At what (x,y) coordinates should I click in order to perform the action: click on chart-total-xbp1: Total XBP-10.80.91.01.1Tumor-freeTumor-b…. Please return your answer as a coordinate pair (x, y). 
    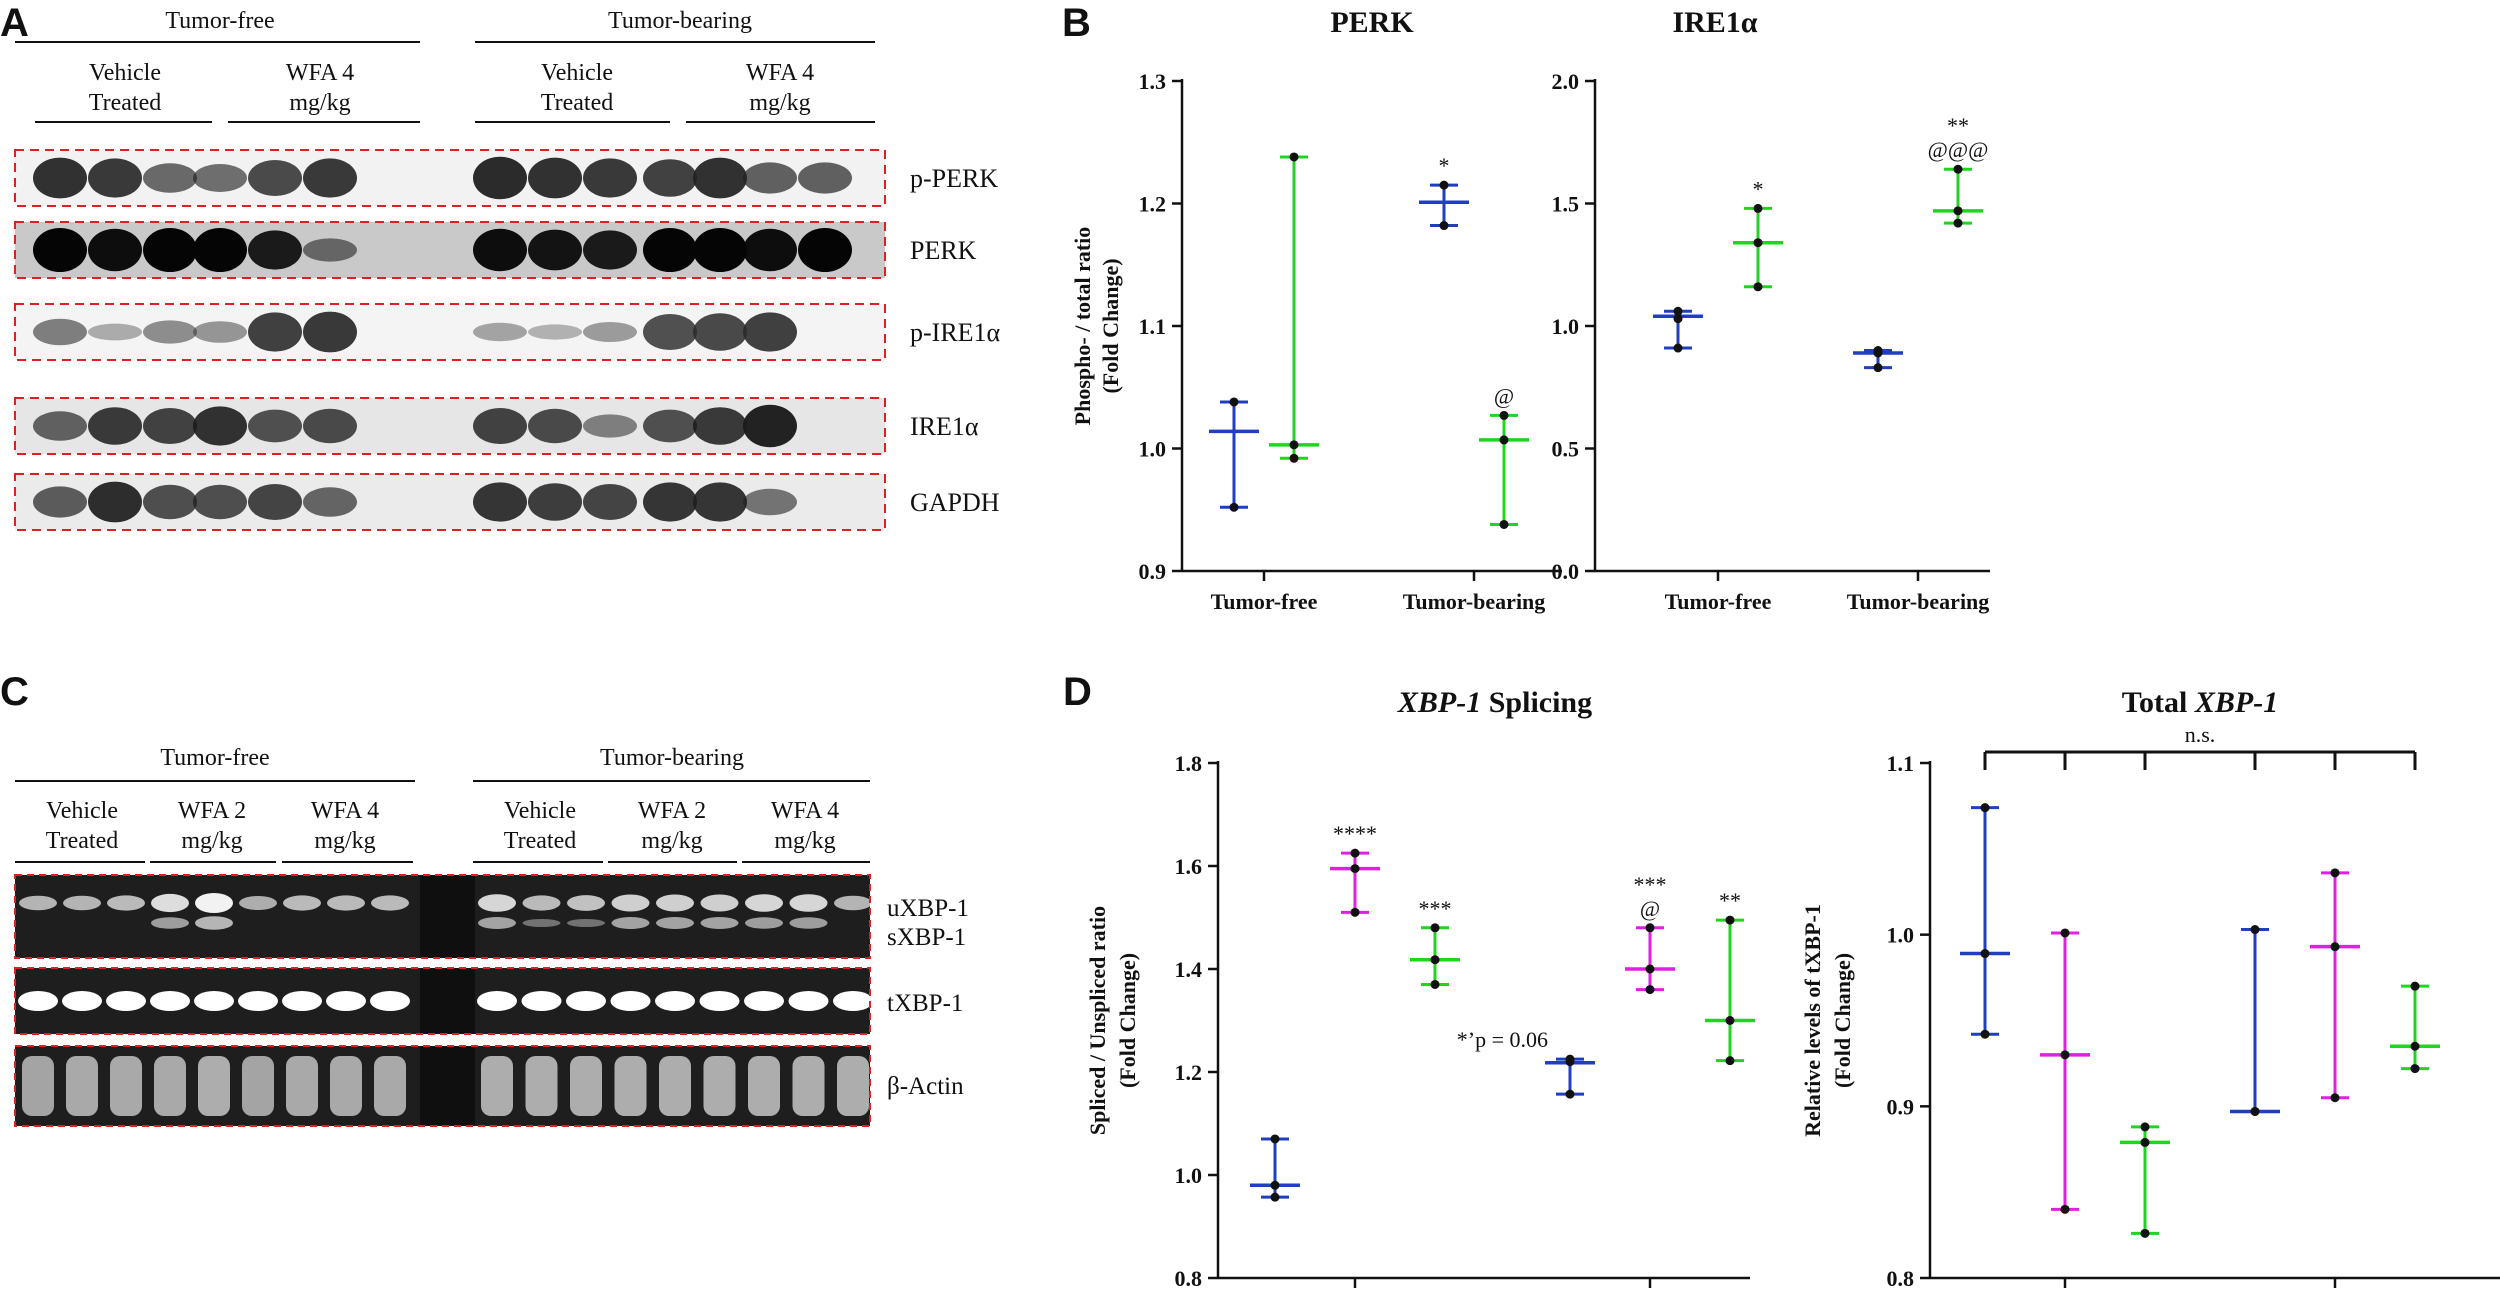
    Looking at the image, I should click on (2150, 991).